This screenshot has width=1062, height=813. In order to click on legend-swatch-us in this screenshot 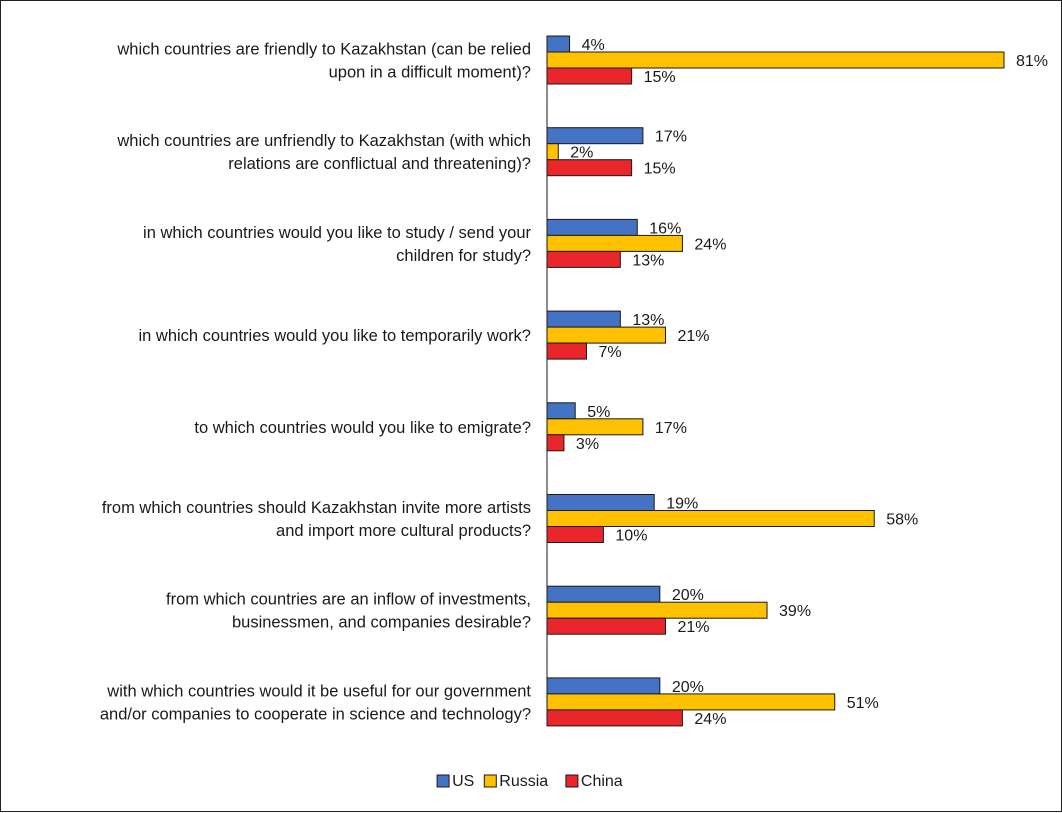, I will do `click(443, 781)`.